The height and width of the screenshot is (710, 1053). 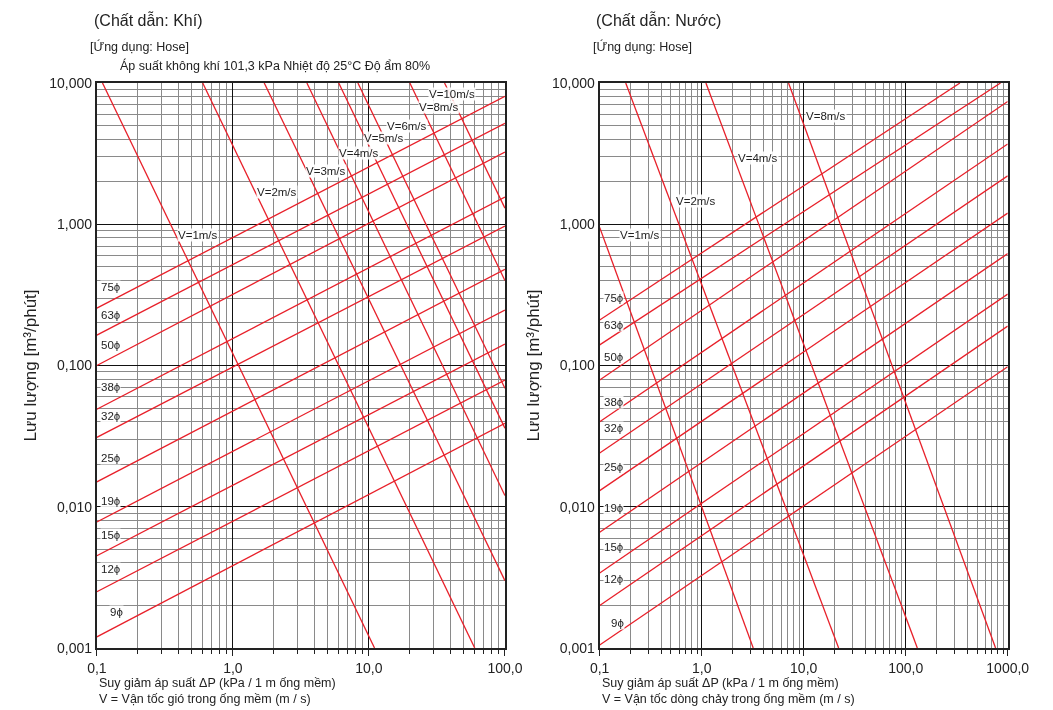 I want to click on annotation: V=5m/s, so click(x=384, y=138).